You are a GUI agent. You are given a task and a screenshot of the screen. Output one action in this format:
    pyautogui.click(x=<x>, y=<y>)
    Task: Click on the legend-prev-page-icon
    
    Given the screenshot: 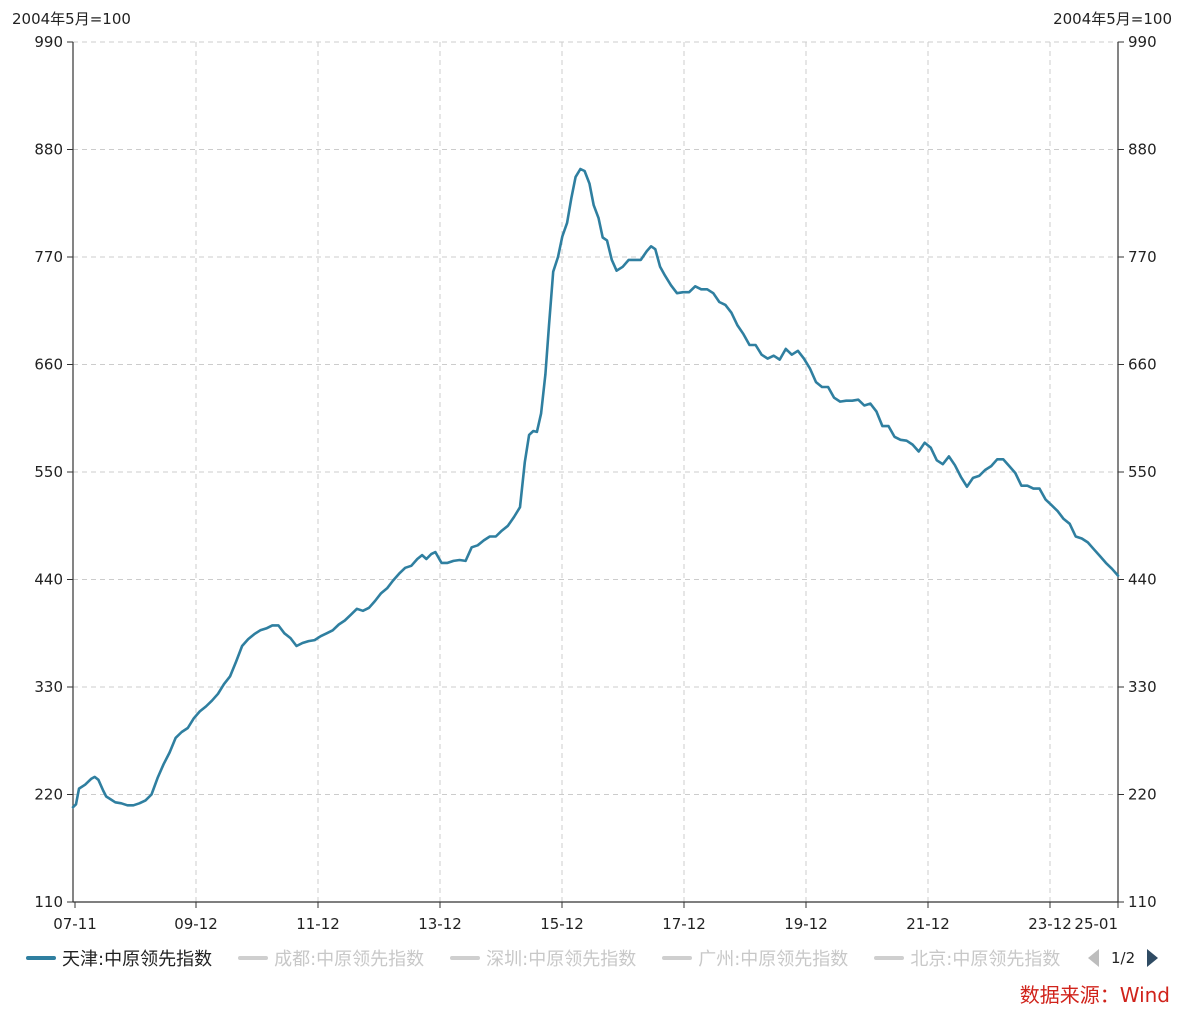 What is the action you would take?
    pyautogui.click(x=1093, y=958)
    